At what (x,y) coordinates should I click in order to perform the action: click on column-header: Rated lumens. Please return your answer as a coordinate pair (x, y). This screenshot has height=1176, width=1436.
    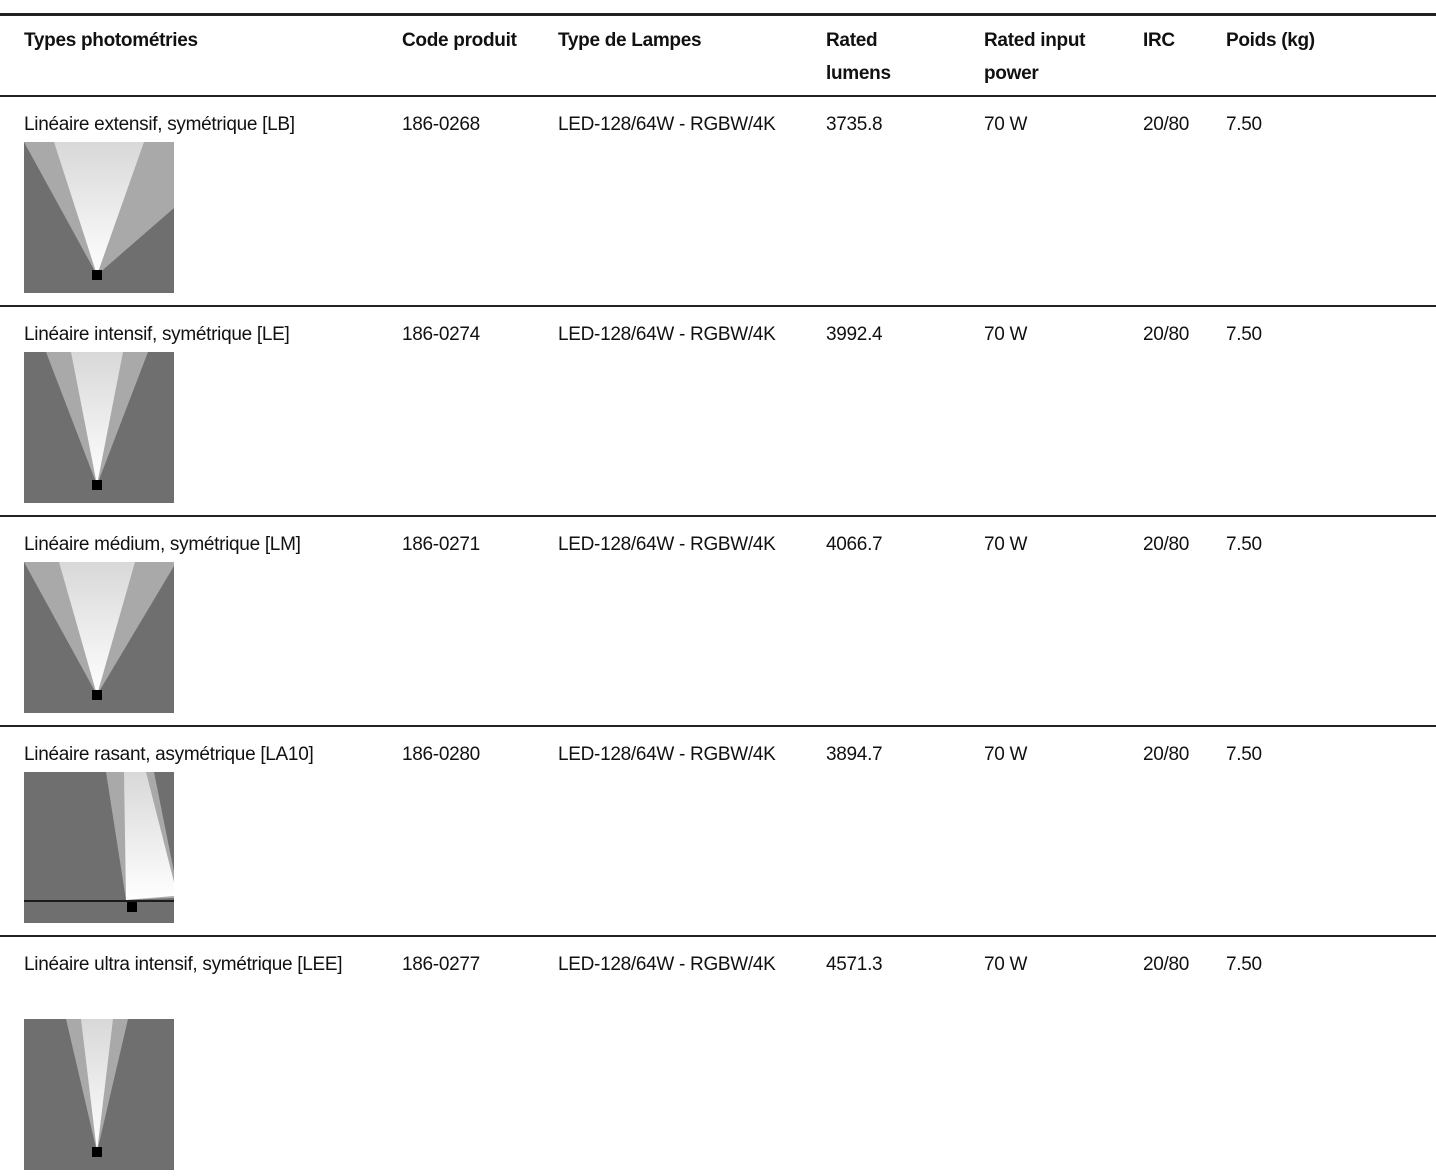
    Looking at the image, I should click on (858, 57).